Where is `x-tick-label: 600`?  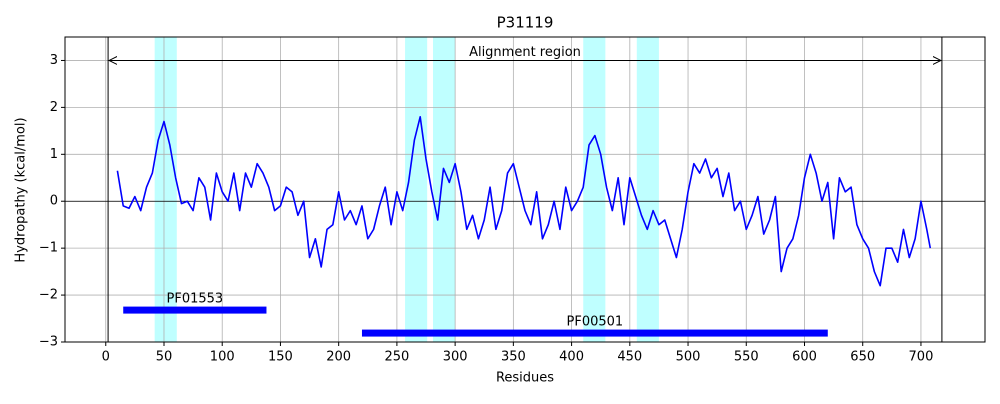 x-tick-label: 600 is located at coordinates (804, 357).